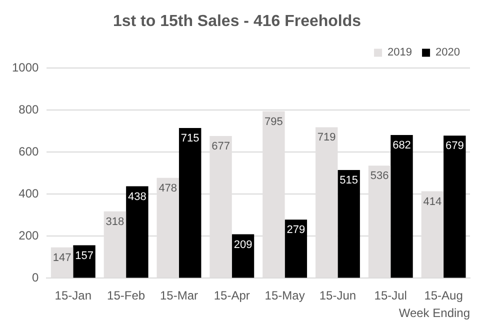 The image size is (480, 323). Describe the element at coordinates (432, 202) in the screenshot. I see `data-label: 414` at that location.